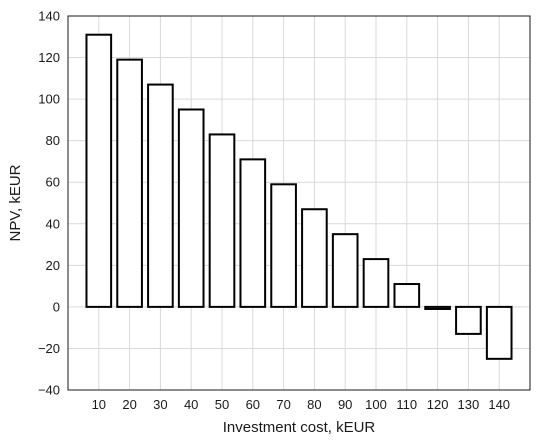 The width and height of the screenshot is (550, 441). I want to click on y-tick-label: 80, so click(53, 140).